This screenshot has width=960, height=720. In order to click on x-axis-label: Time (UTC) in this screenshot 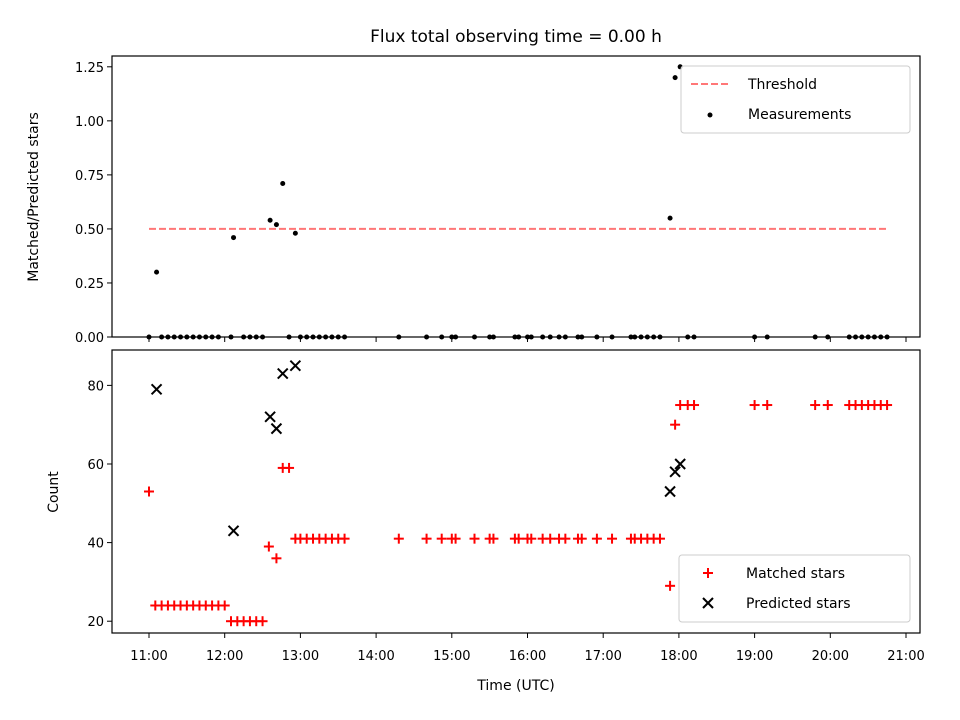, I will do `click(515, 686)`.